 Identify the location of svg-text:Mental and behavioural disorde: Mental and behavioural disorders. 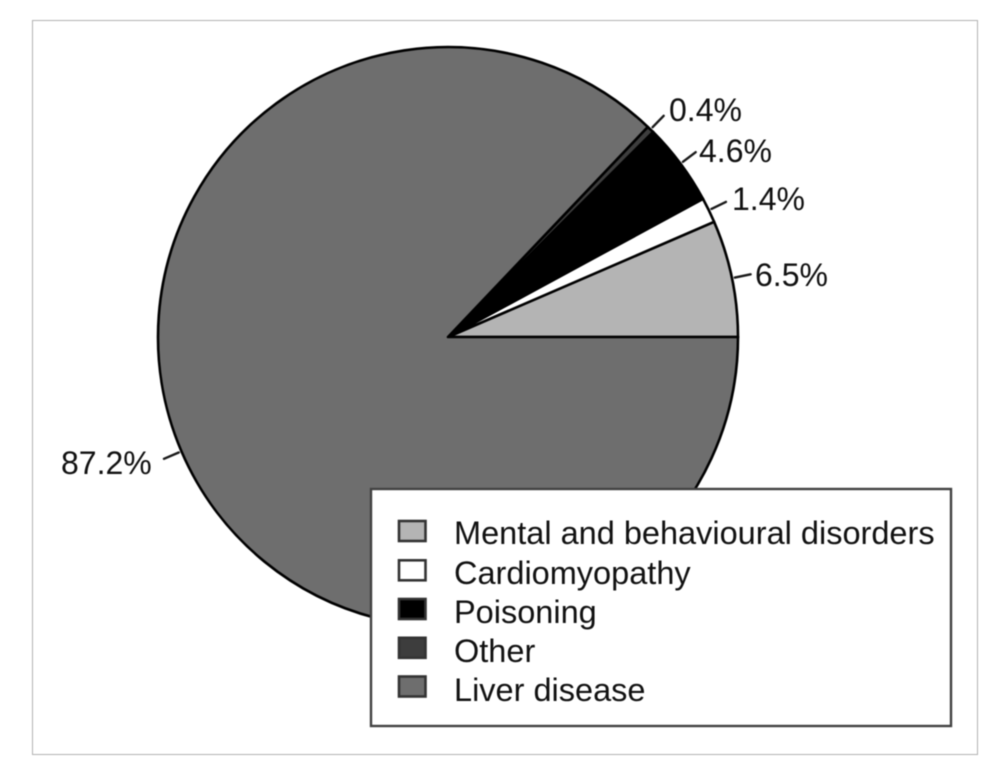
(694, 533).